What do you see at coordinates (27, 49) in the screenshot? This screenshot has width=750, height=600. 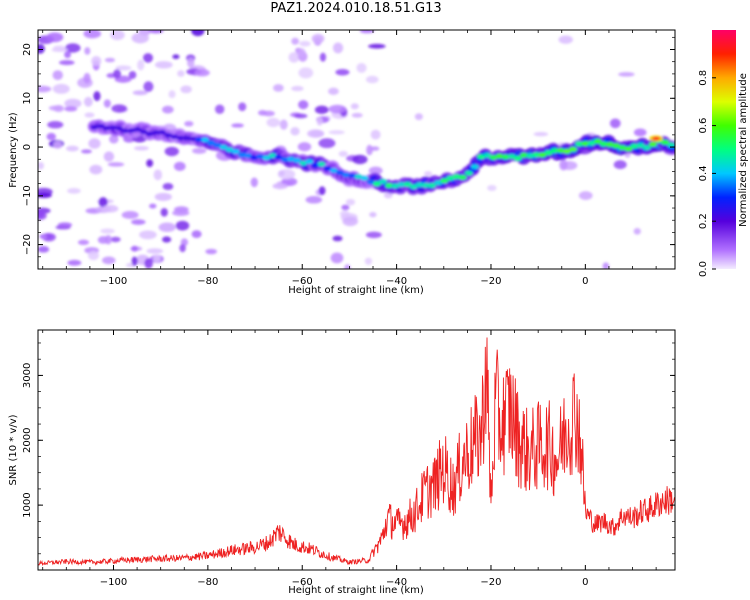 I see `y-tick-label: 20` at bounding box center [27, 49].